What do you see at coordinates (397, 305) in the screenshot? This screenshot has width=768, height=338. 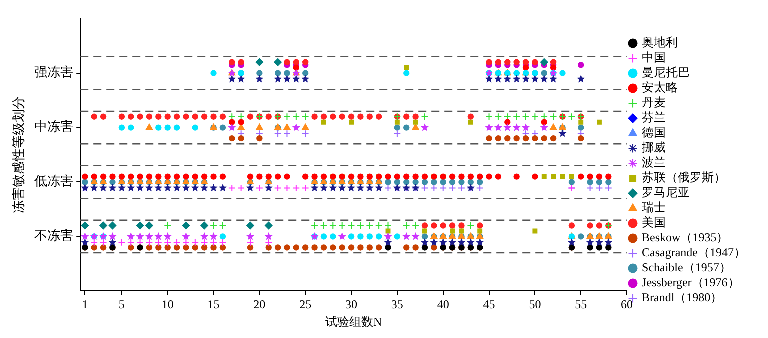 I see `x-tick-label: 35` at bounding box center [397, 305].